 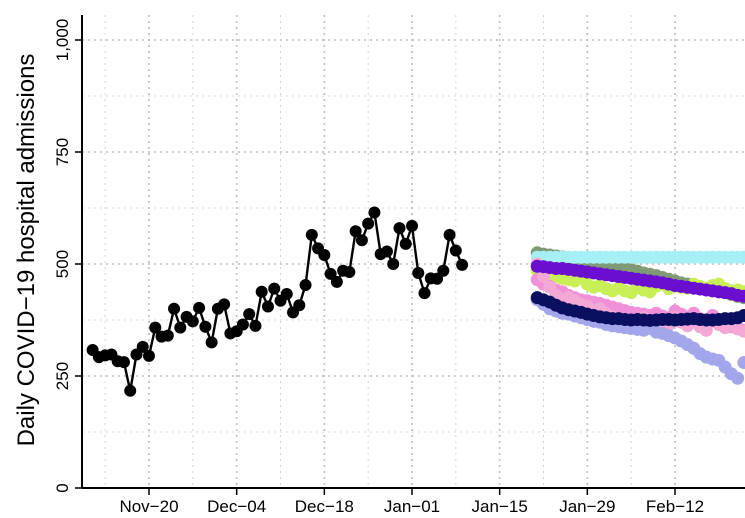 What do you see at coordinates (587, 506) in the screenshot?
I see `x-tick-label: Jan−29` at bounding box center [587, 506].